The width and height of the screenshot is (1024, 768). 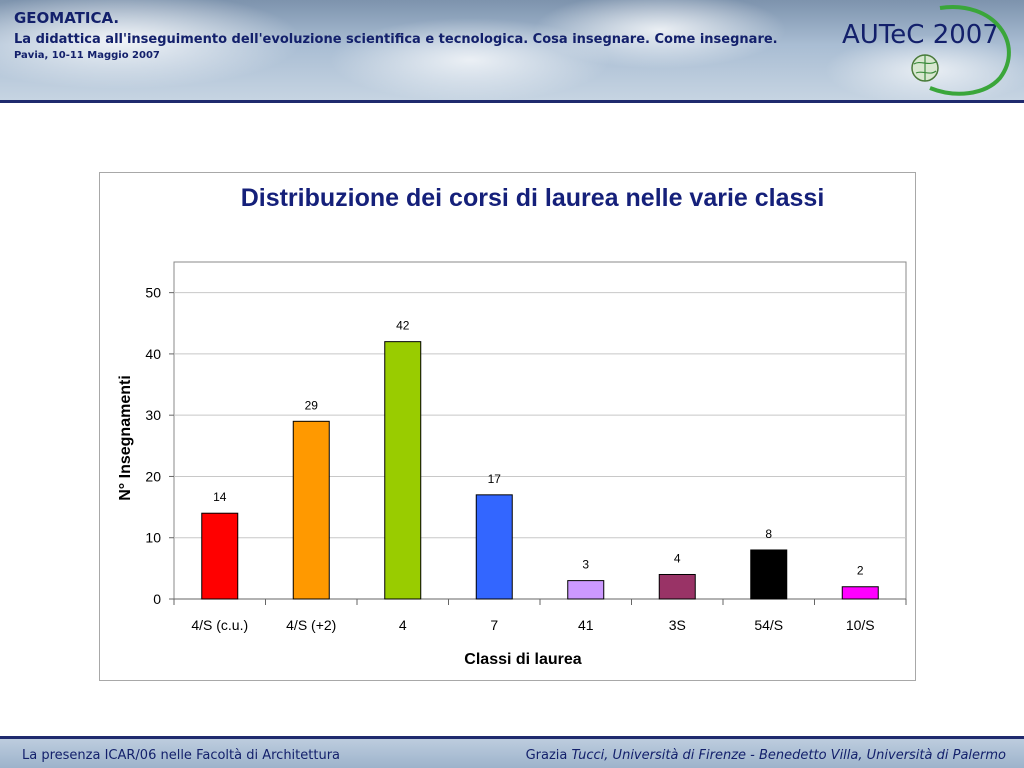 What do you see at coordinates (153, 538) in the screenshot?
I see `y-tick-label: 10` at bounding box center [153, 538].